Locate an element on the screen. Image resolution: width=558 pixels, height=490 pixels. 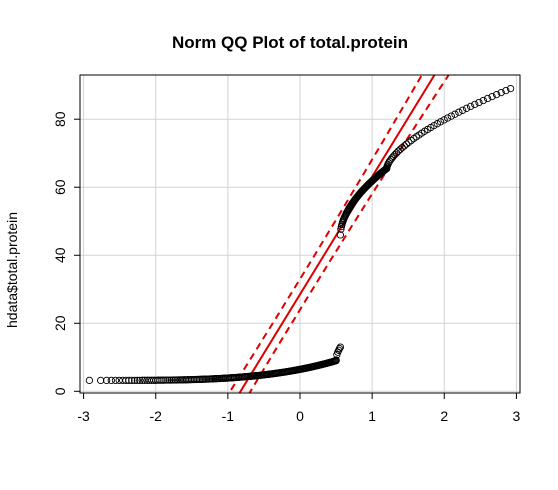
y-axis: 0 20 40 60 80 is located at coordinates (66, 253).